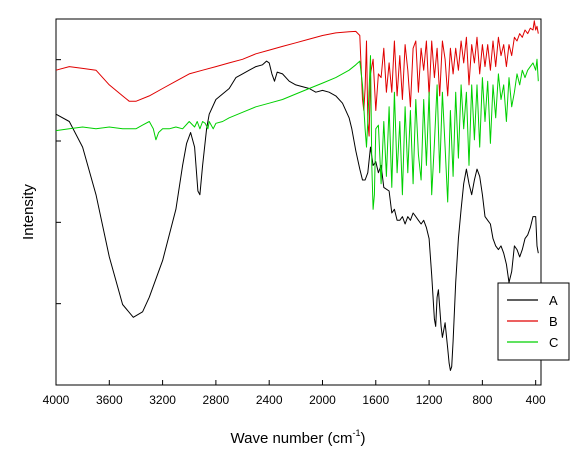 This screenshot has width=579, height=452. Describe the element at coordinates (533, 321) in the screenshot. I see `legend: ABC` at that location.